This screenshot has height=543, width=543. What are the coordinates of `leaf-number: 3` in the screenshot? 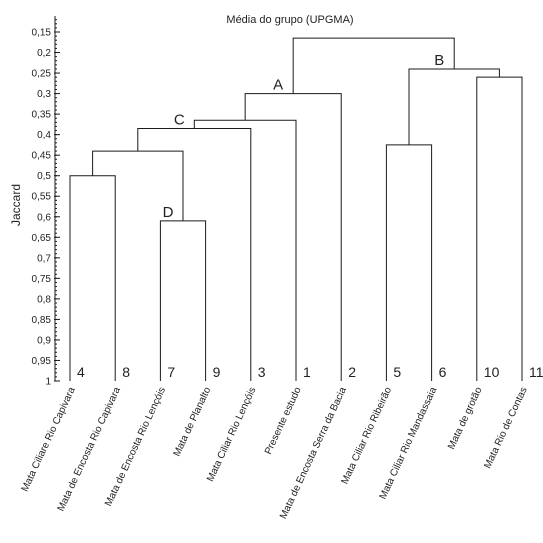 It's located at (262, 372).